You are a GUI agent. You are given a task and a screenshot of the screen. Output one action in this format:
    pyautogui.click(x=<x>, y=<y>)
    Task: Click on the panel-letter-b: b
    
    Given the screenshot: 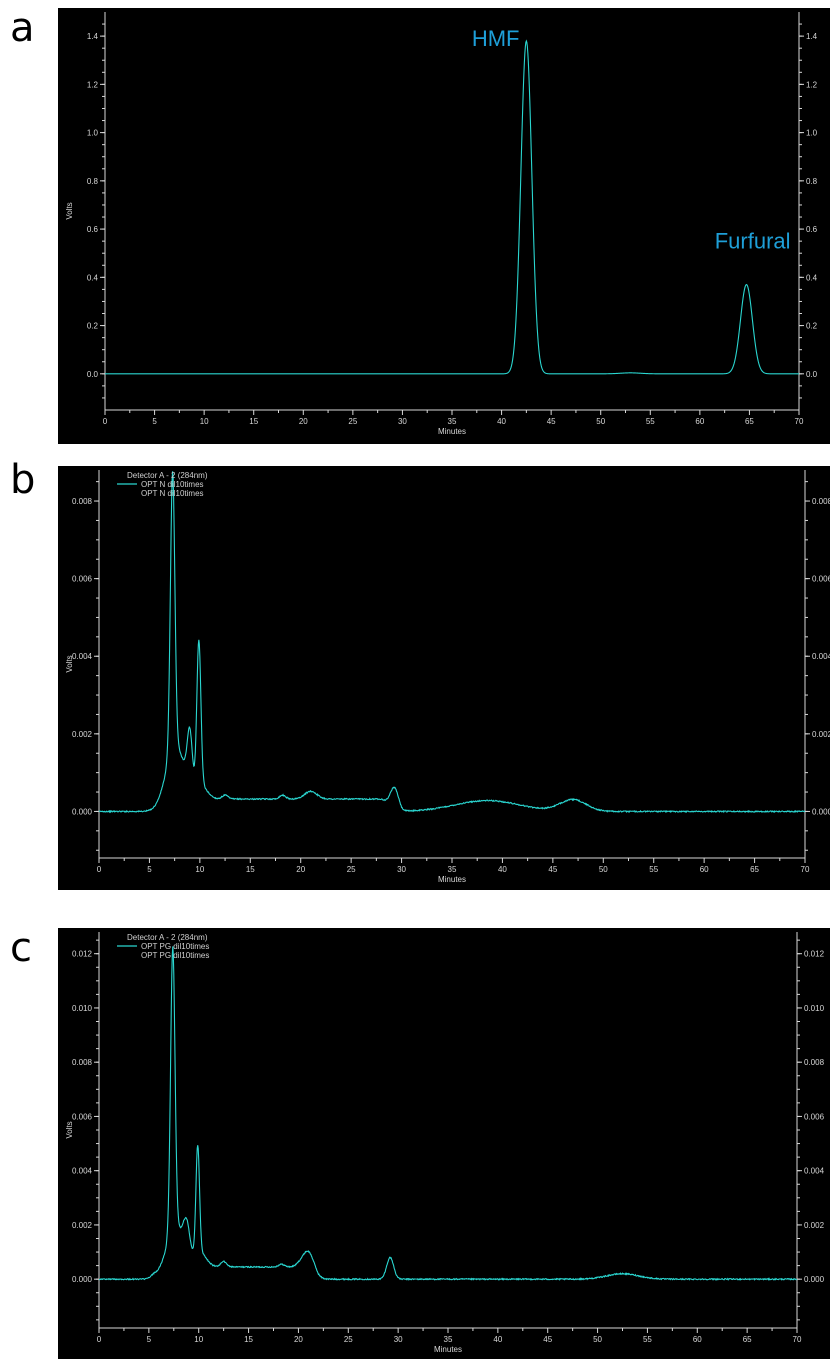 What is the action you would take?
    pyautogui.click(x=23, y=480)
    